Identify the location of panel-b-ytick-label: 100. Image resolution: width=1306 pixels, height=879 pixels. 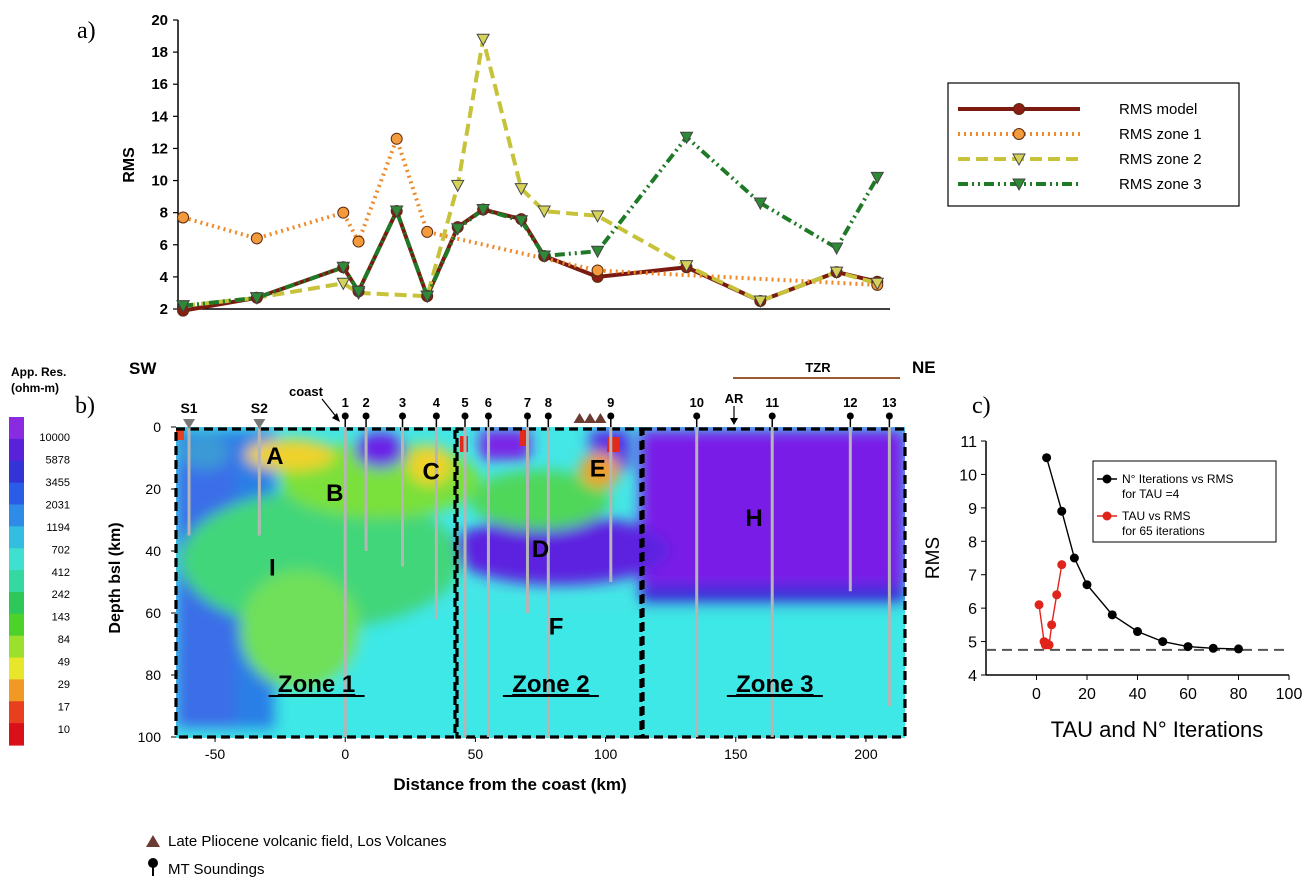
(150, 737).